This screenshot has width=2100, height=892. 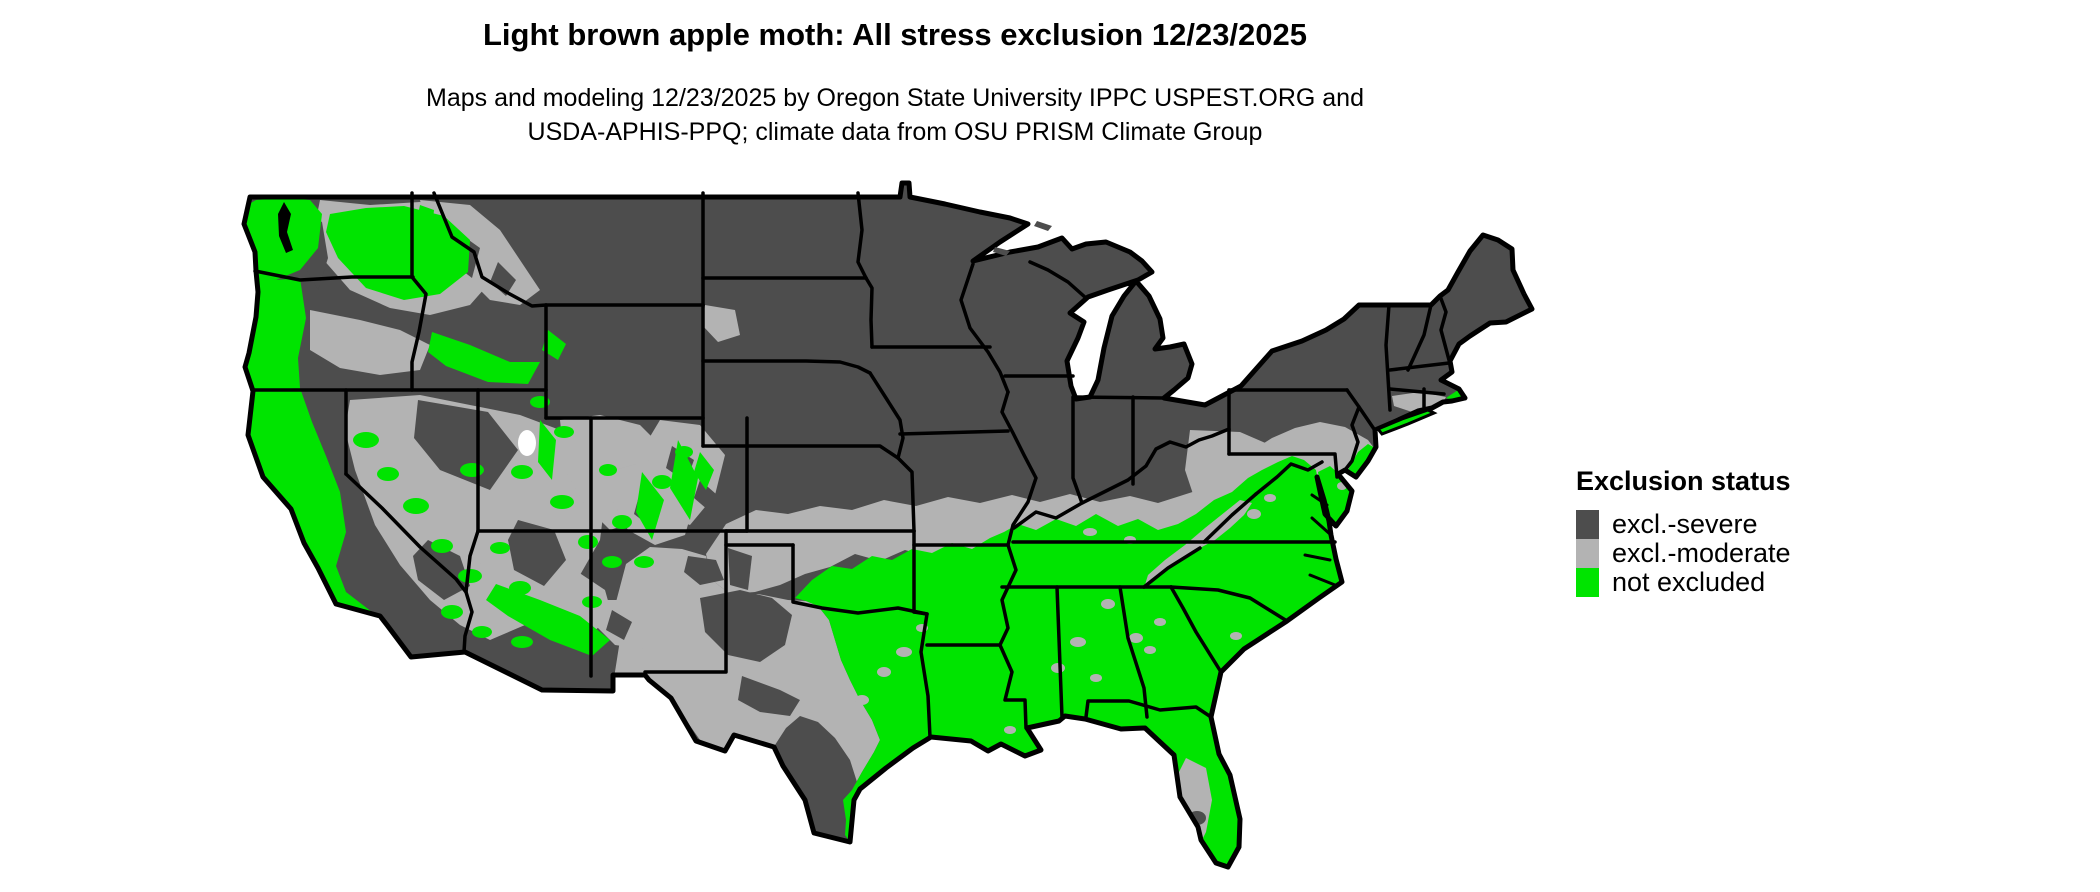 I want to click on long-island, so click(x=1406, y=422).